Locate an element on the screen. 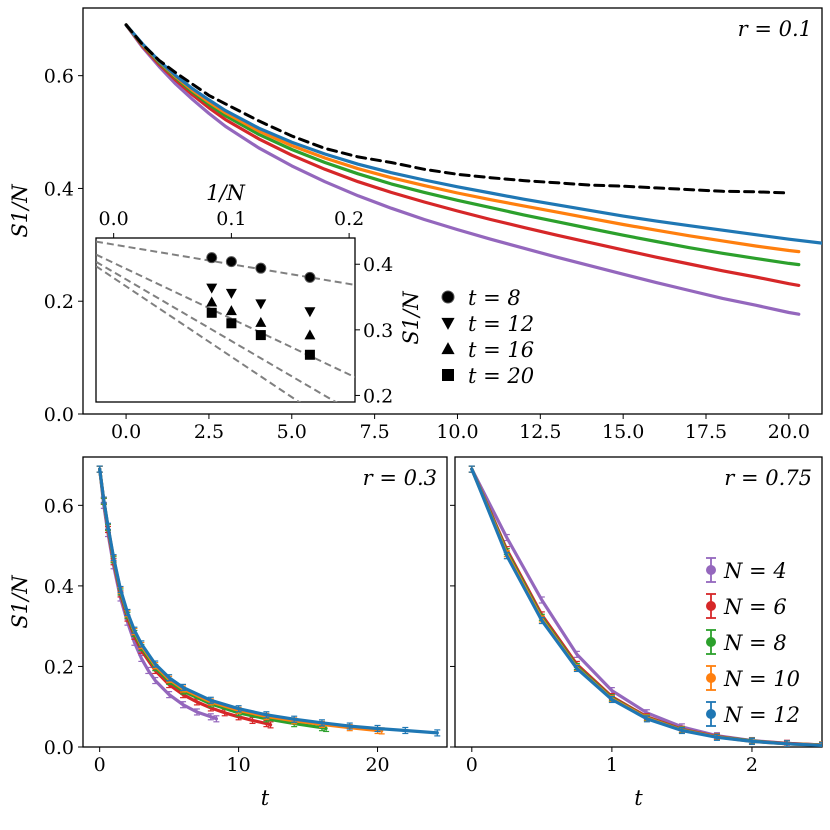 This screenshot has width=830, height=830. inset-legend-label: t = 20 is located at coordinates (501, 376).